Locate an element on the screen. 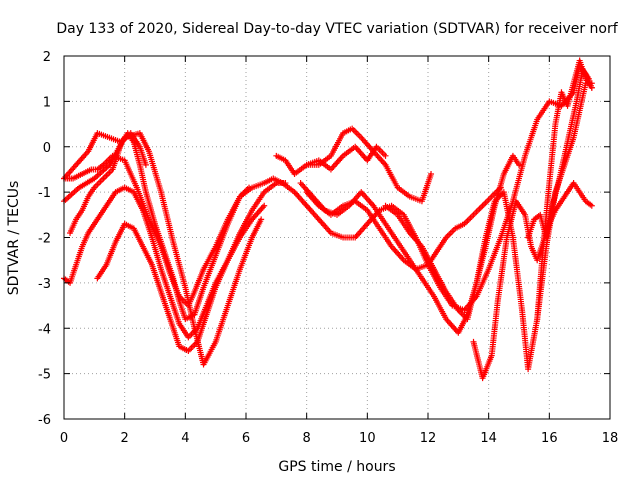  x-tick-label: 18 is located at coordinates (610, 438).